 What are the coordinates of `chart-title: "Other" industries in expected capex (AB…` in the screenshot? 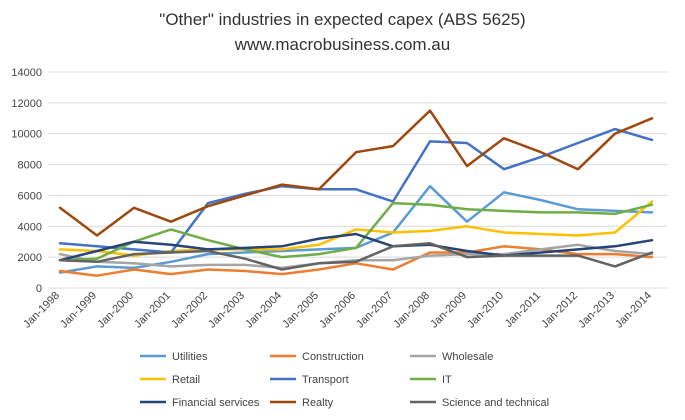 It's located at (342, 19).